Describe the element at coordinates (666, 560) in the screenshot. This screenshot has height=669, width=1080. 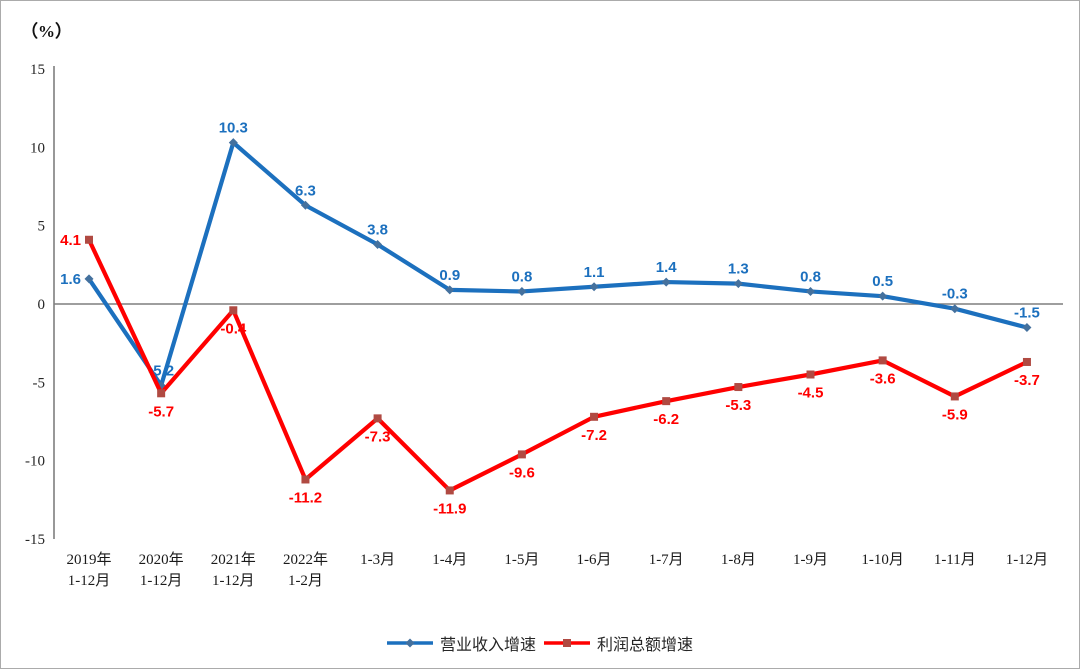
I see `x-category-label: 1-7月` at that location.